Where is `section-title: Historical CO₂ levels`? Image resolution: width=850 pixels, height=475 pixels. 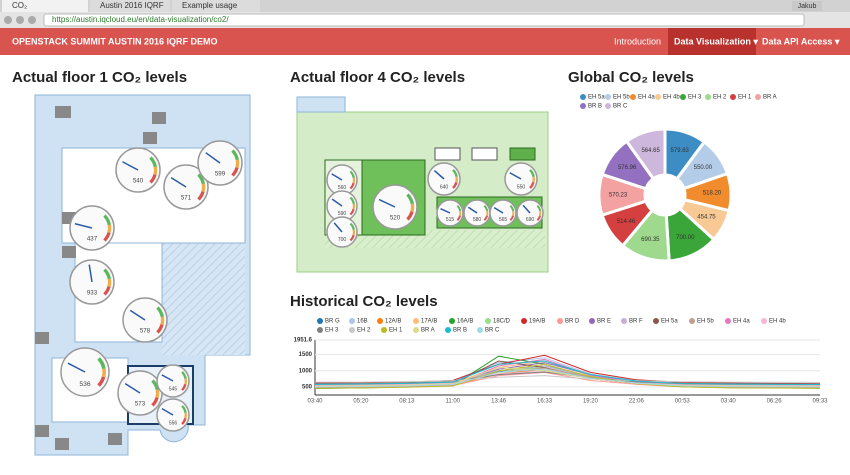
section-title: Historical CO₂ levels is located at coordinates (364, 301).